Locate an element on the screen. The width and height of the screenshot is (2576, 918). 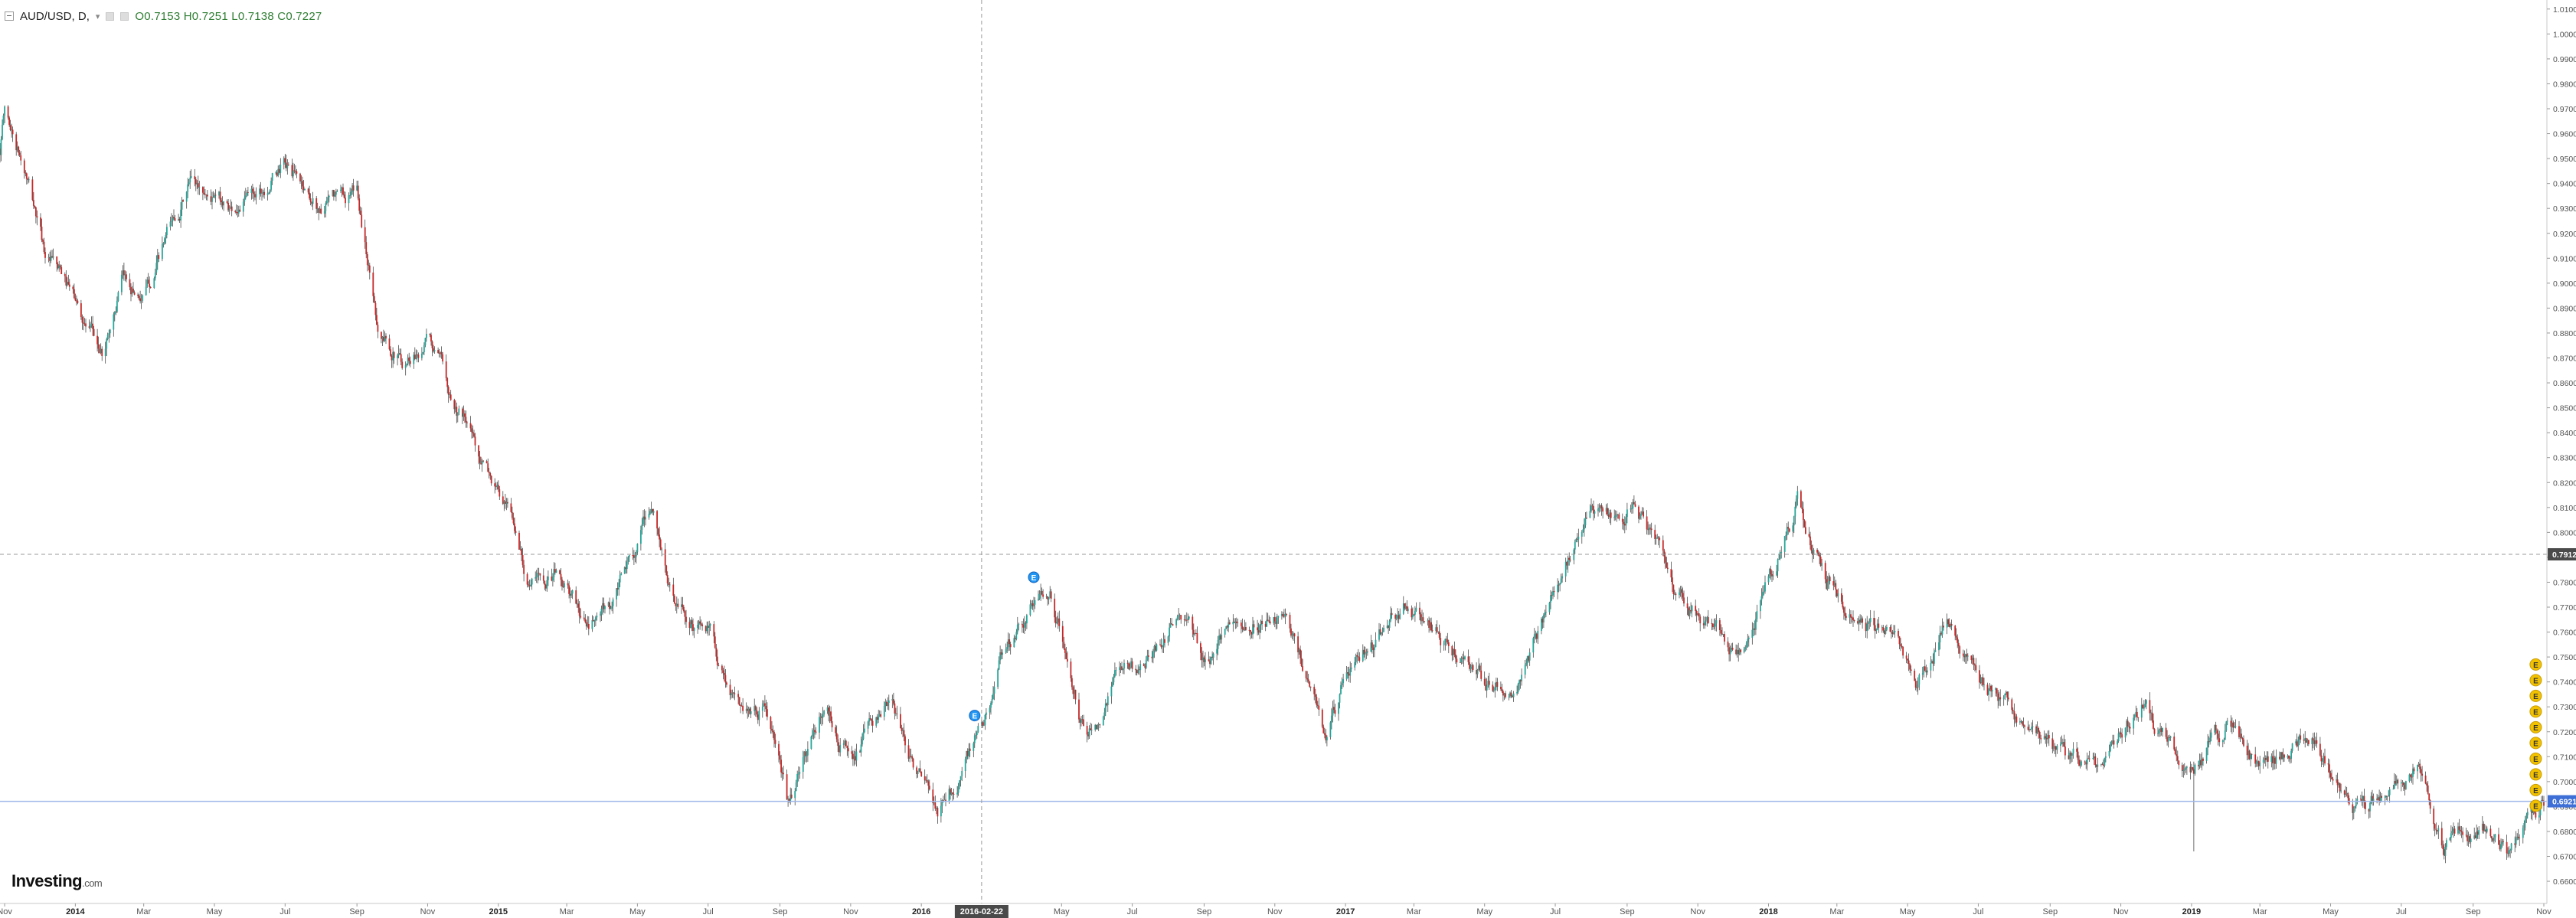
chevron-down-icon: ▾ is located at coordinates (97, 16).